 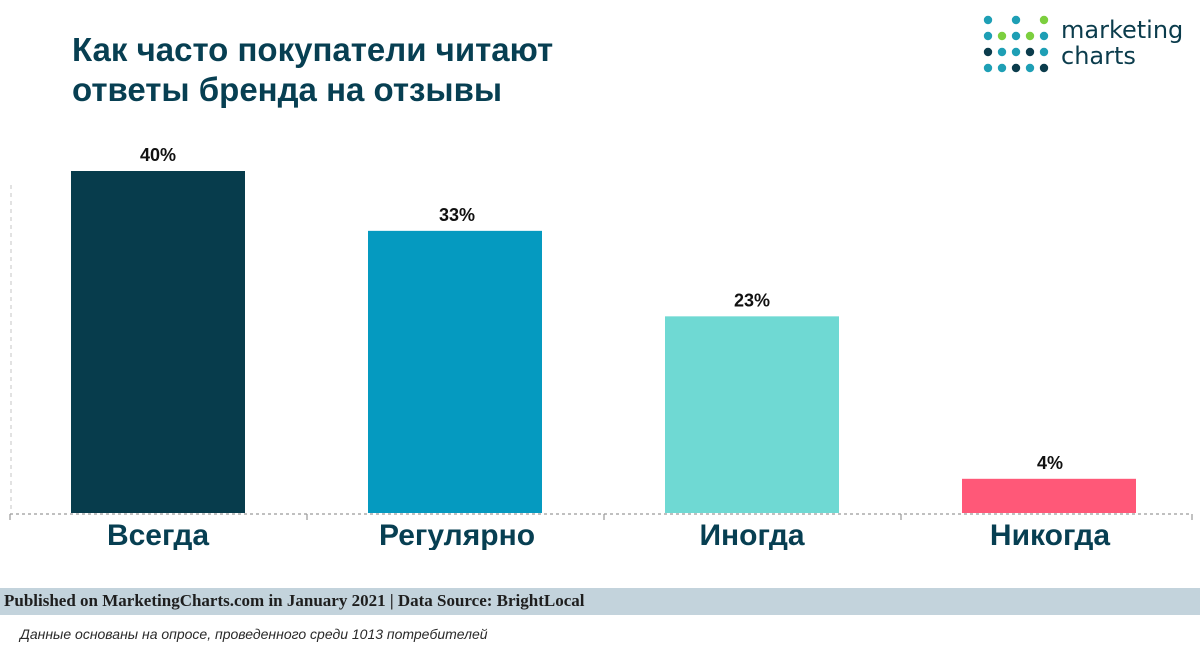 I want to click on data-label-3: 23%, so click(x=752, y=300).